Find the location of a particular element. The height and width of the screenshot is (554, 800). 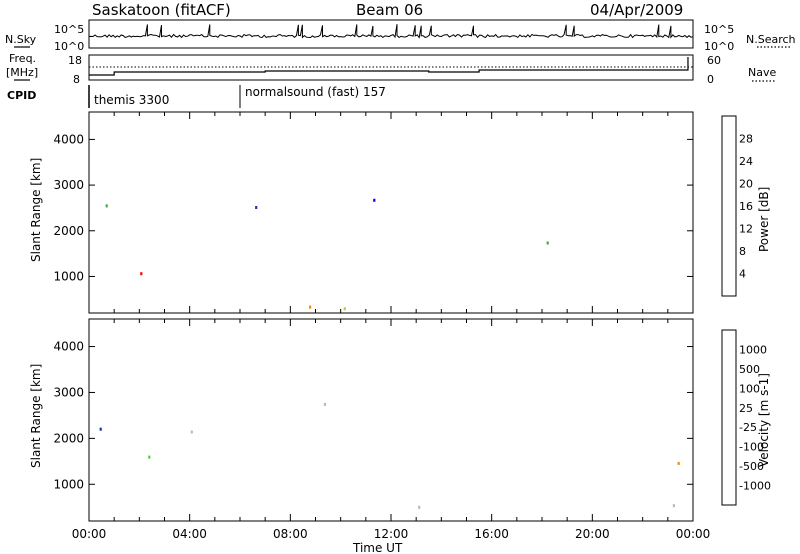

nsky-trace is located at coordinates (391, 31).